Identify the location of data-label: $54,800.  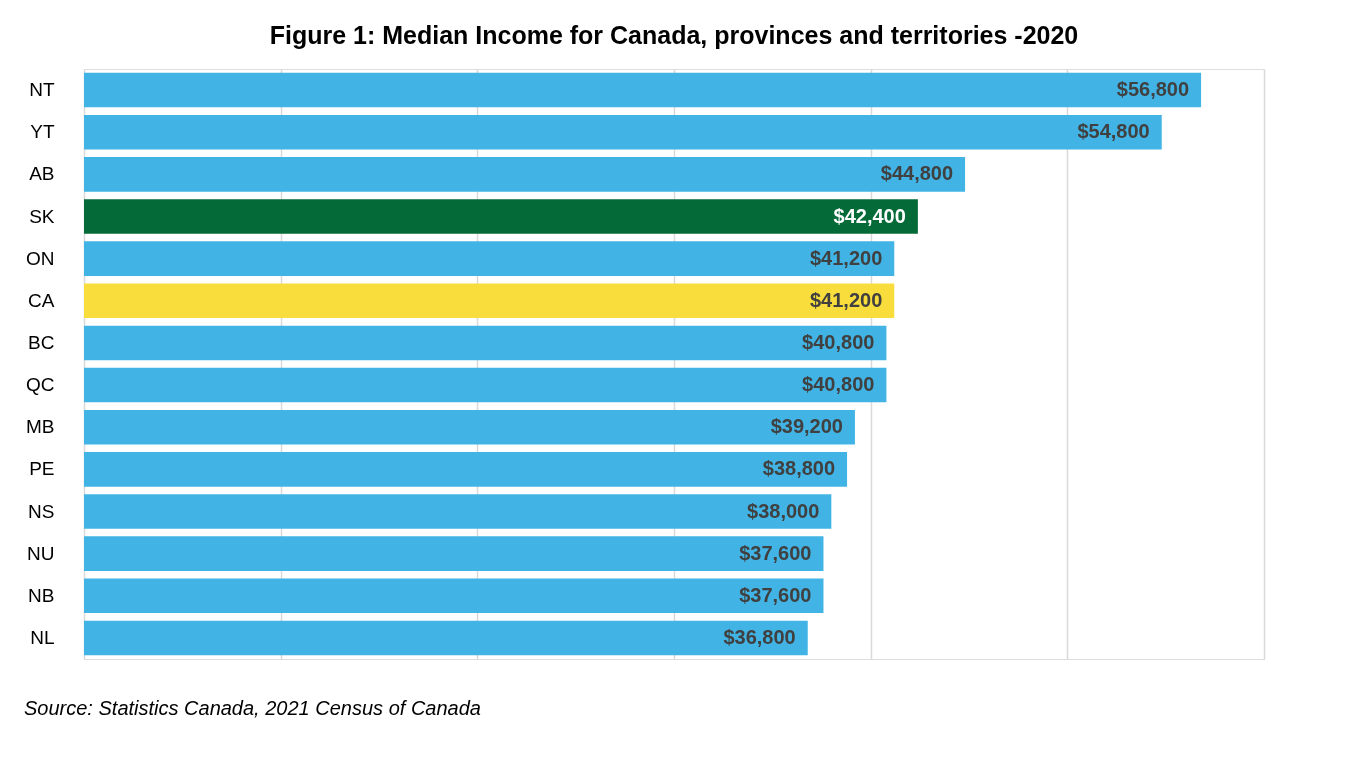
(1113, 131).